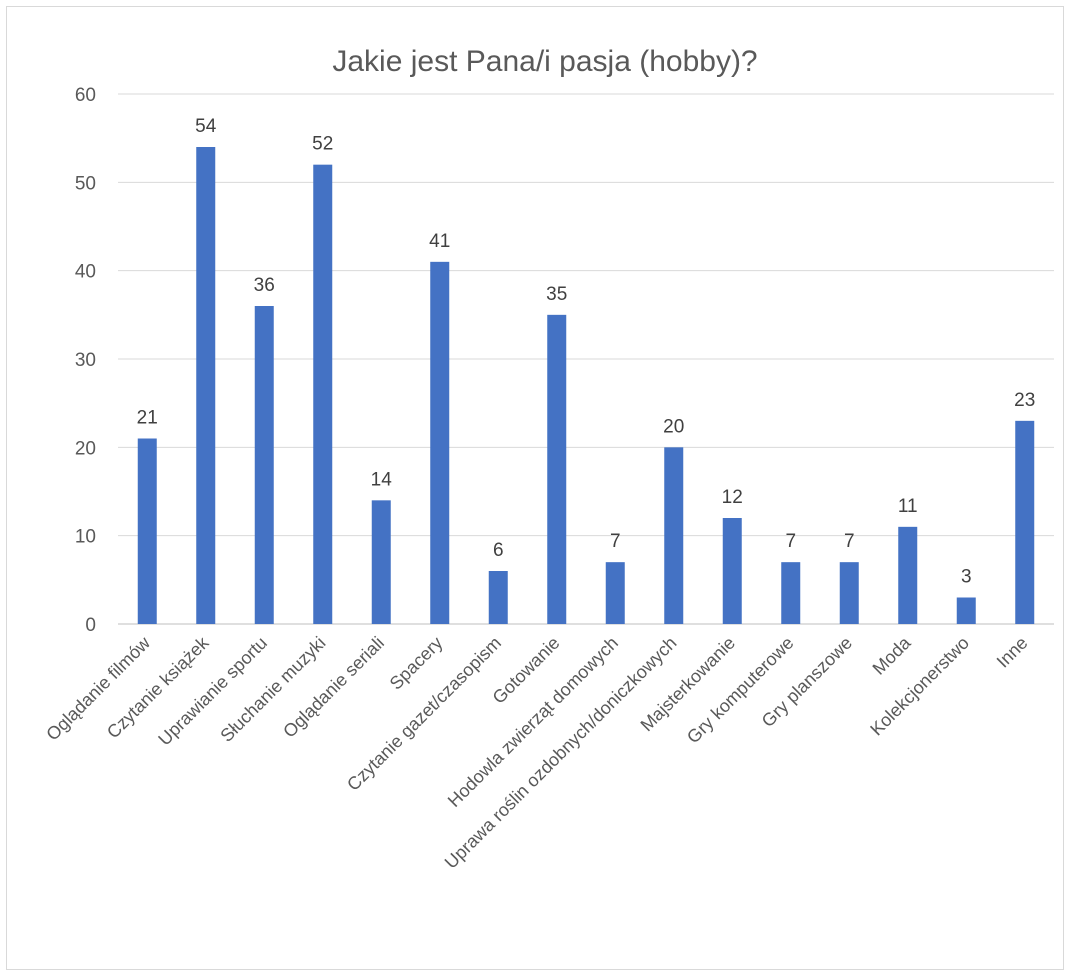 This screenshot has width=1071, height=976. I want to click on chart-title: Jakie jest Pana/i pasja (hobby)?, so click(544, 61).